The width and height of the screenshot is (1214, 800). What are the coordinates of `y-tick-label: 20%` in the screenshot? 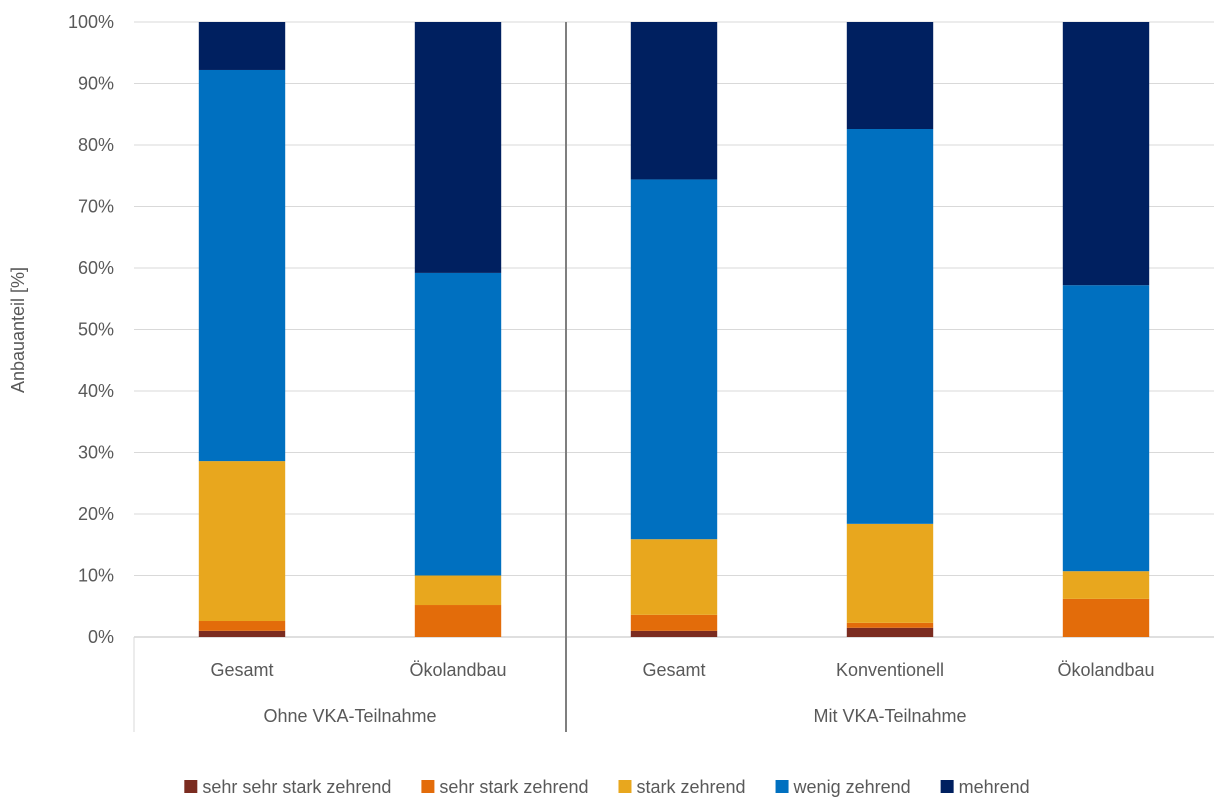 It's located at (96, 514).